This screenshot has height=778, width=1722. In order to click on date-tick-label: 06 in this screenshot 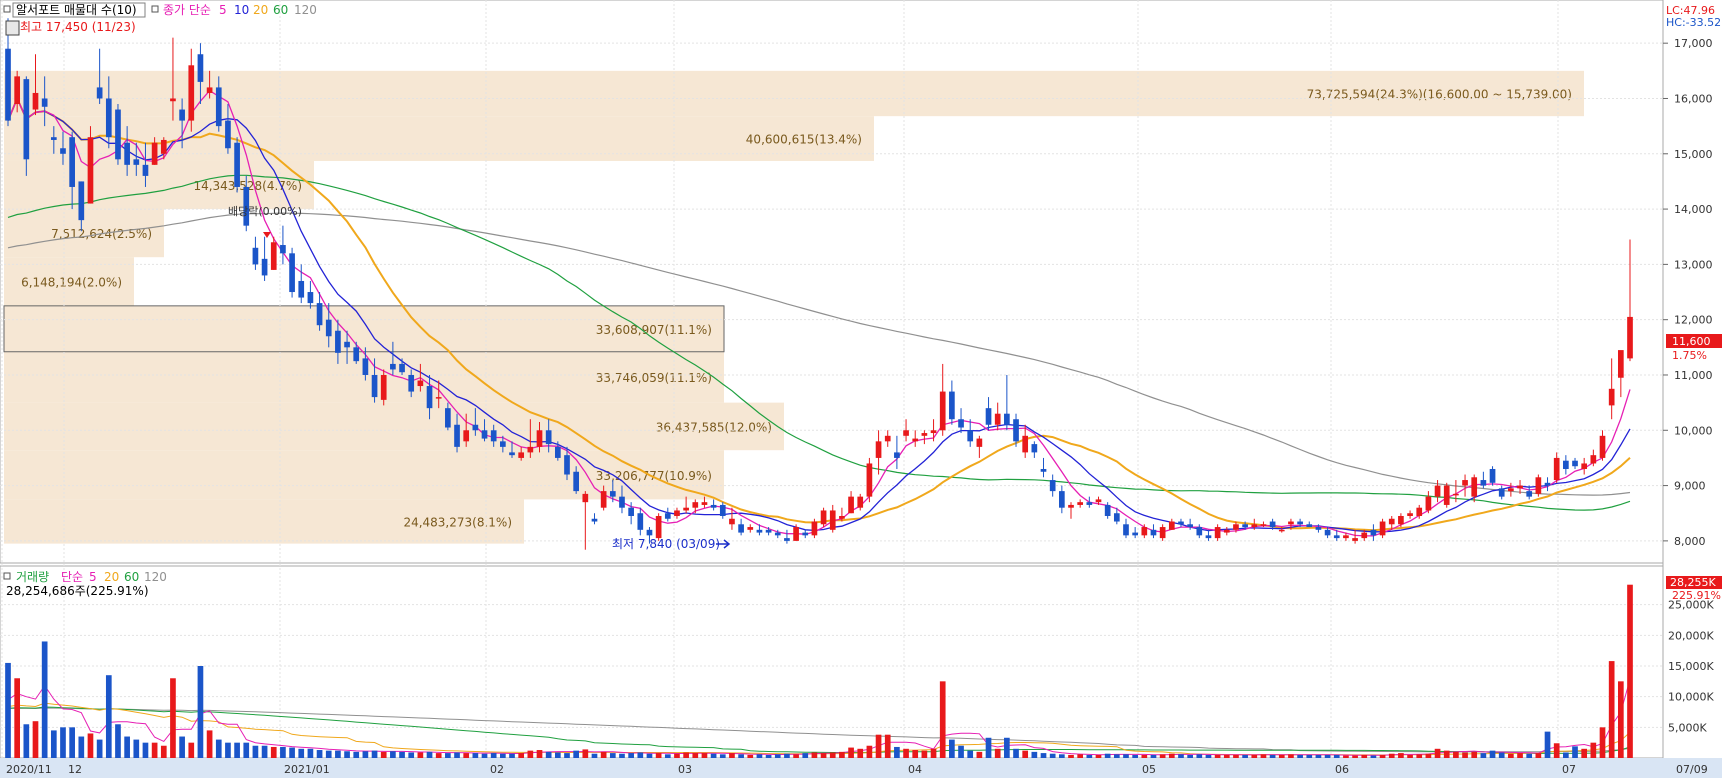, I will do `click(1342, 769)`.